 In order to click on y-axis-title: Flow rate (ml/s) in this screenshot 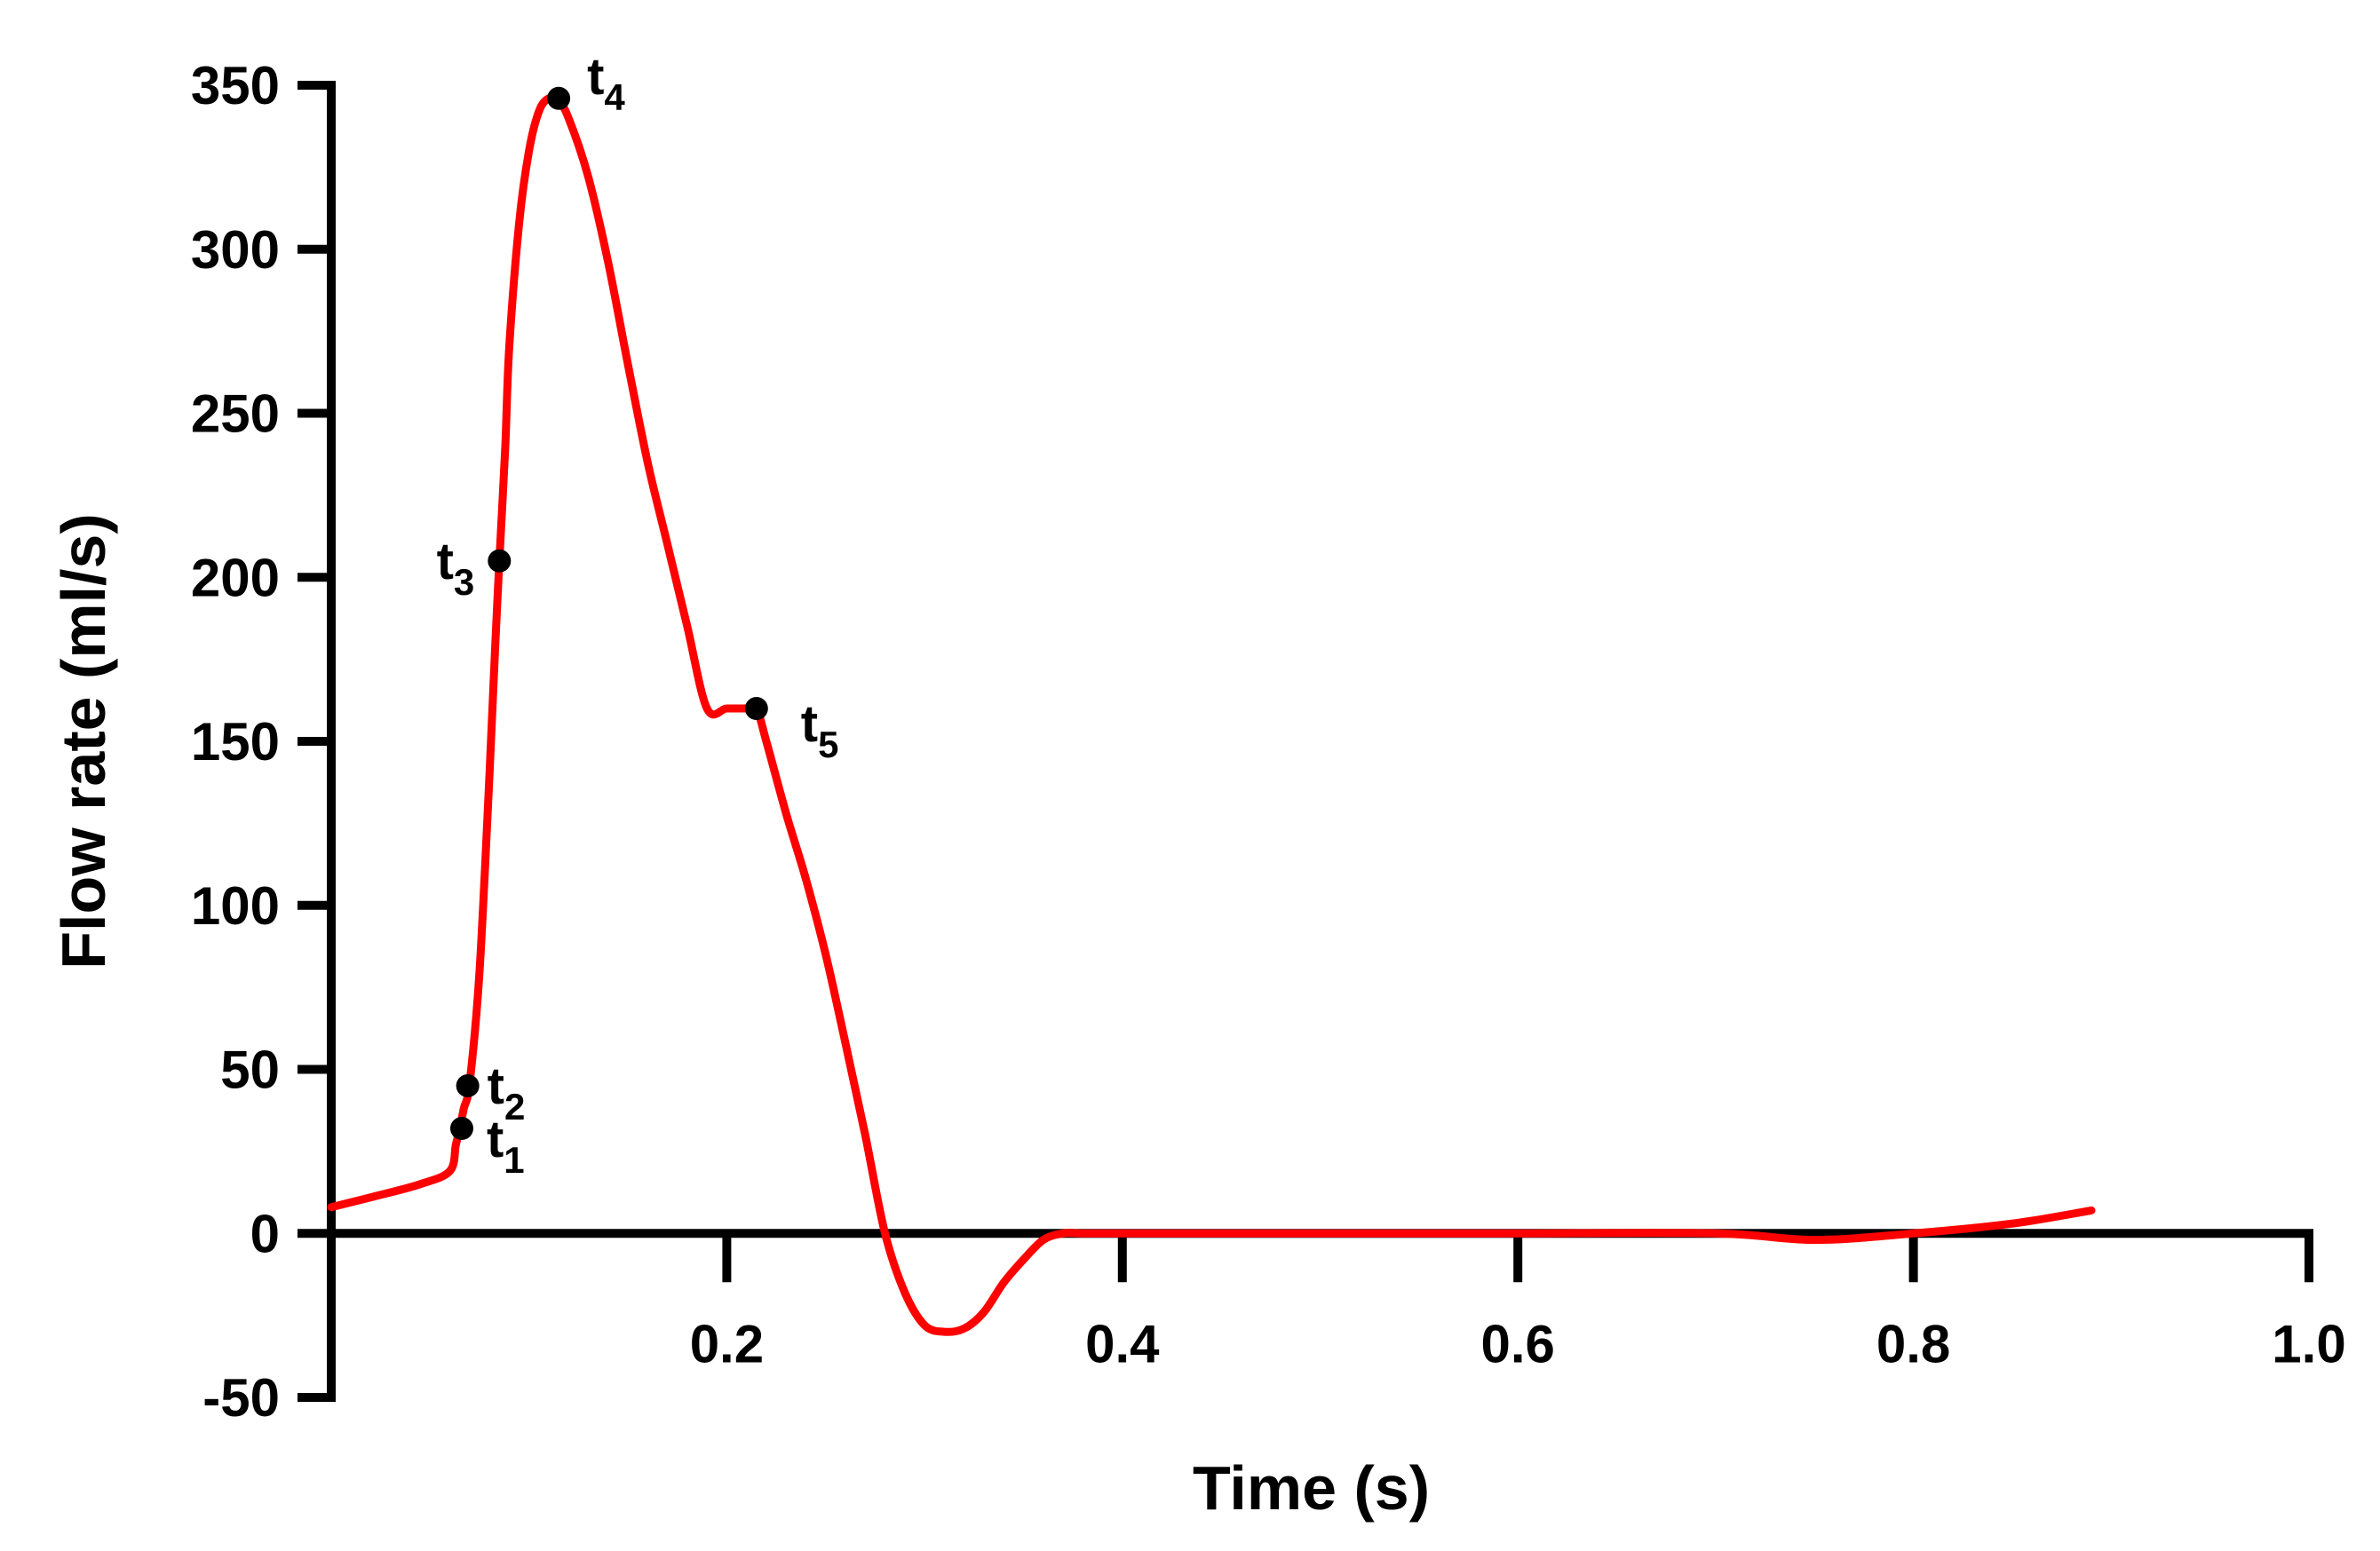, I will do `click(83, 741)`.